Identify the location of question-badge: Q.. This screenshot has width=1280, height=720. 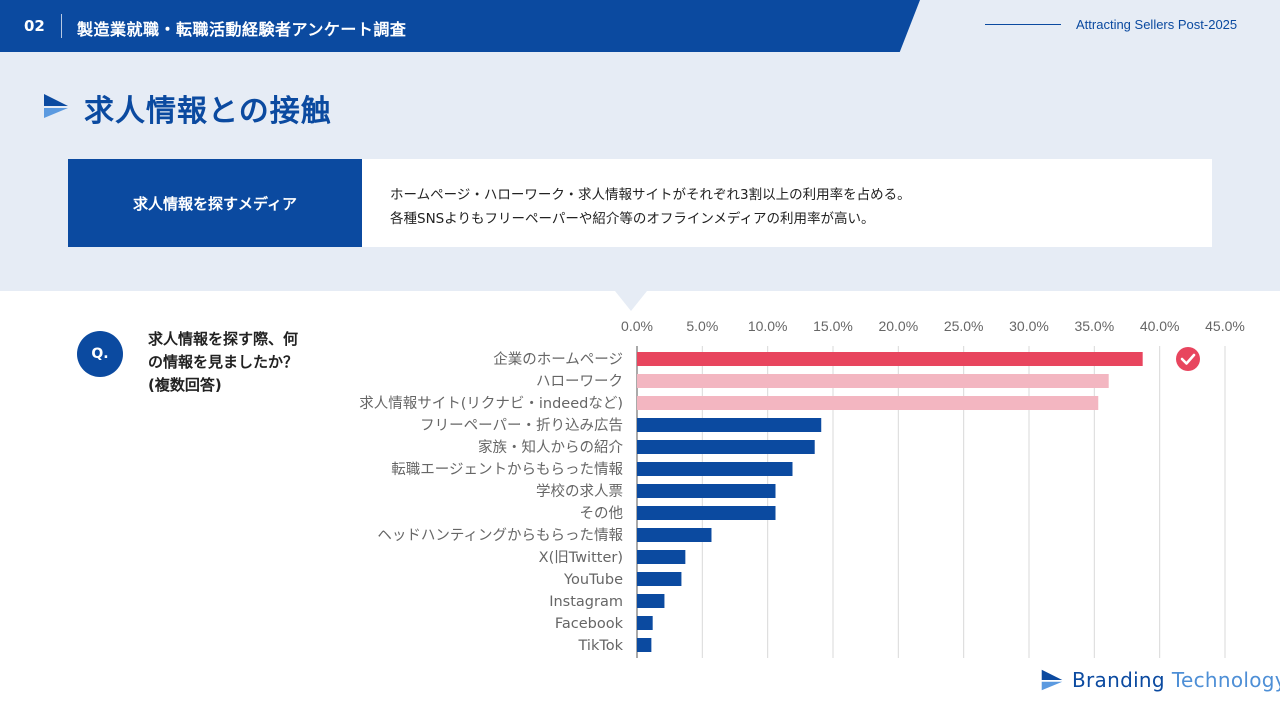
(100, 354).